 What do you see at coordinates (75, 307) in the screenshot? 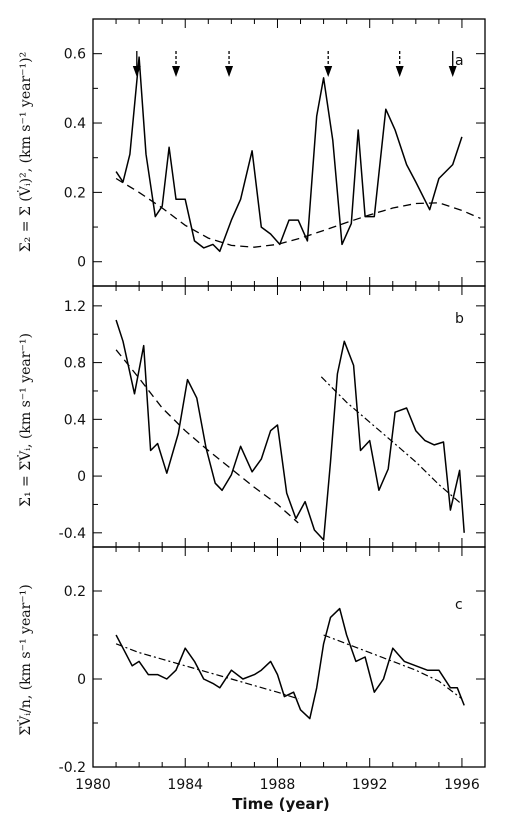
I see `y-tick-label: 1.2` at bounding box center [75, 307].